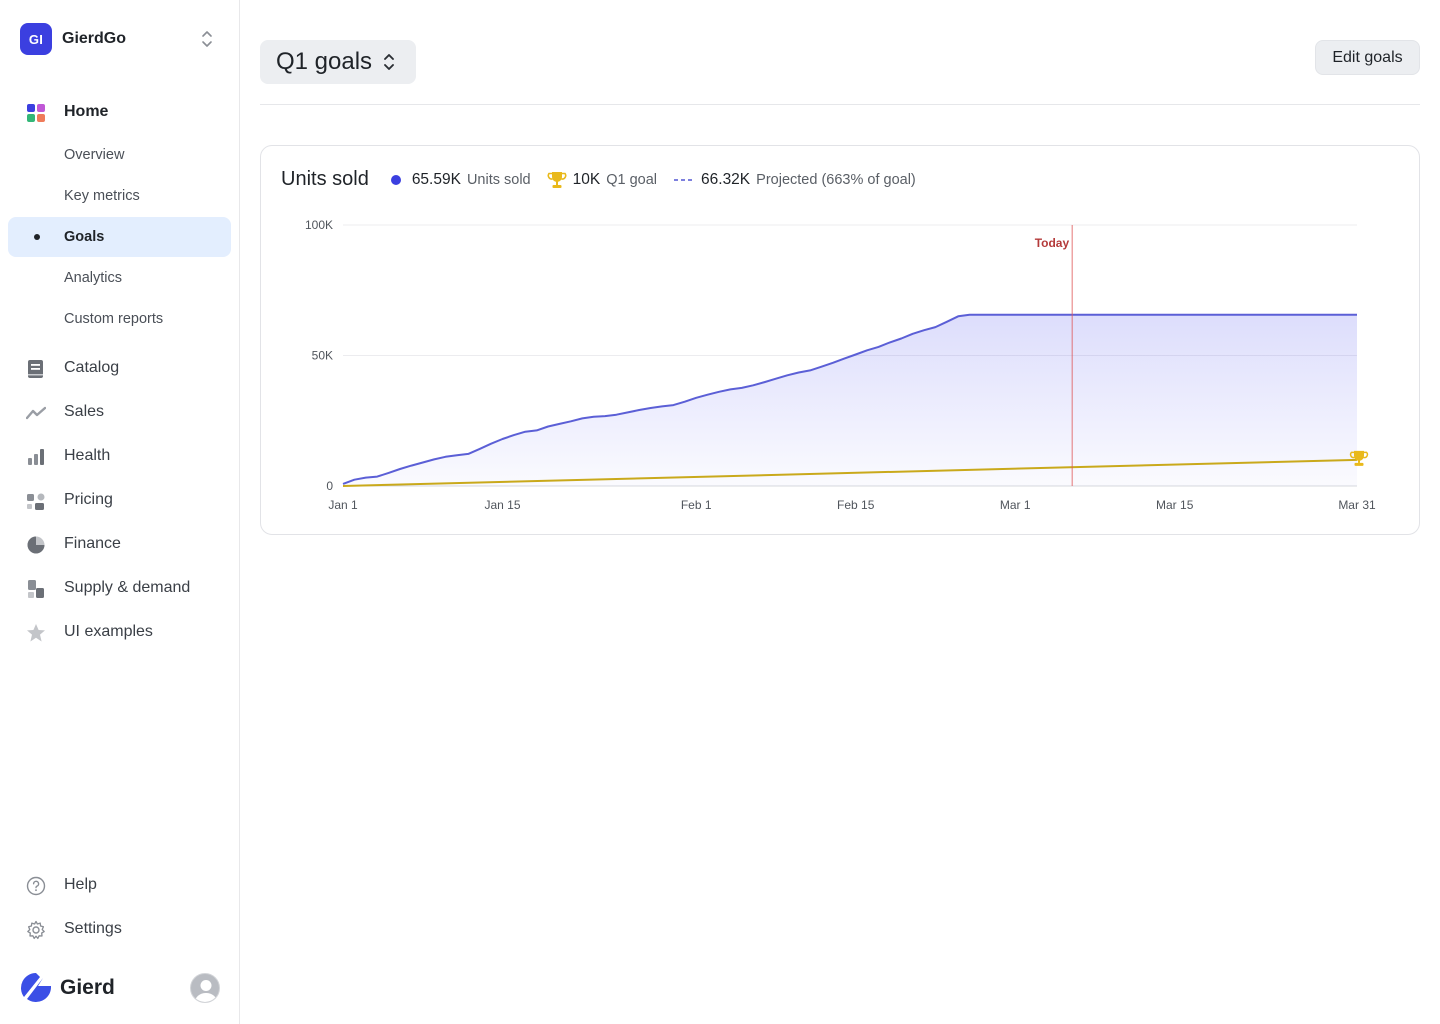 The height and width of the screenshot is (1024, 1440). Describe the element at coordinates (114, 319) in the screenshot. I see `nav-sub-label: Custom reports` at that location.